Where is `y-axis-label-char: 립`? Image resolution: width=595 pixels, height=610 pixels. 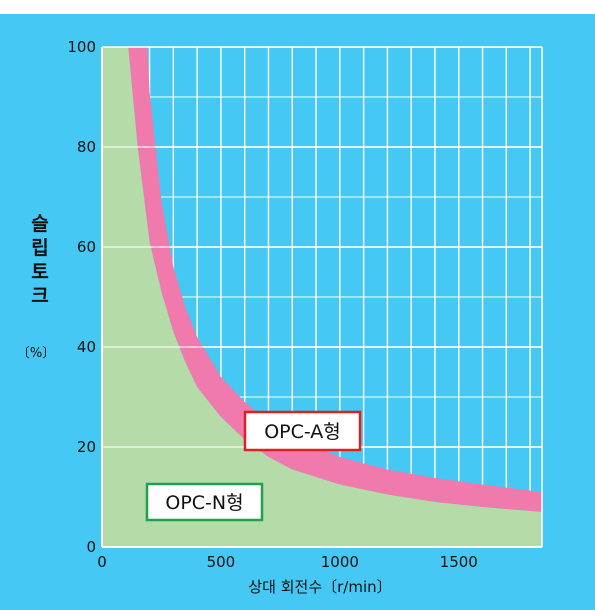
y-axis-label-char: 립 is located at coordinates (39, 248).